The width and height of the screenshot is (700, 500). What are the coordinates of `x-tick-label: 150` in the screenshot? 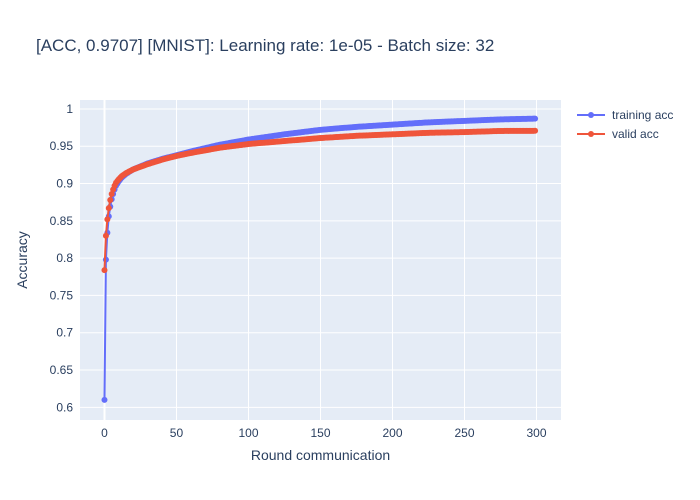 It's located at (320, 433).